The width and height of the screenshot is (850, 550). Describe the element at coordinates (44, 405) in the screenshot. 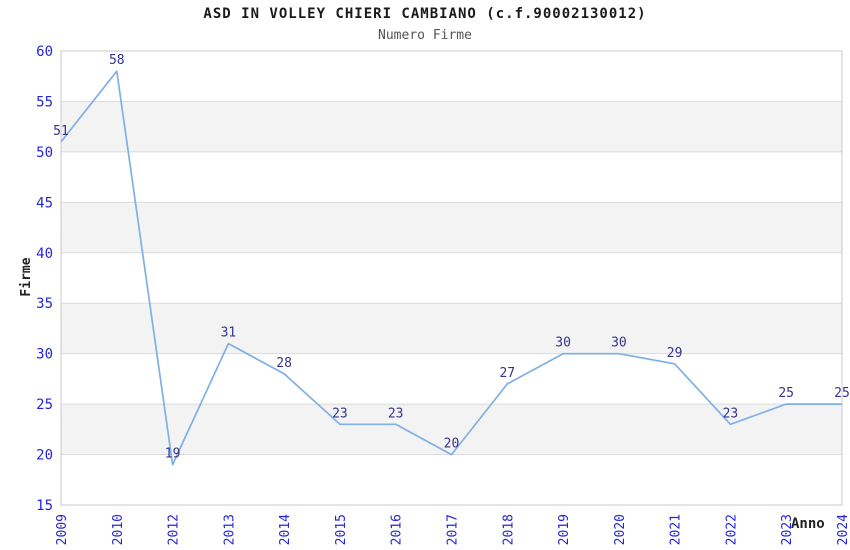

I see `y-tick-label: 25` at that location.